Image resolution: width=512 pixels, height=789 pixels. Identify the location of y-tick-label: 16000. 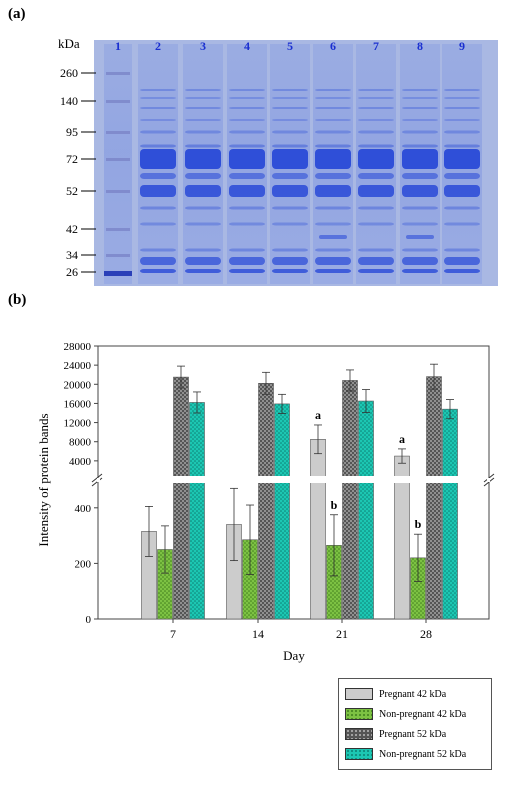
(78, 404).